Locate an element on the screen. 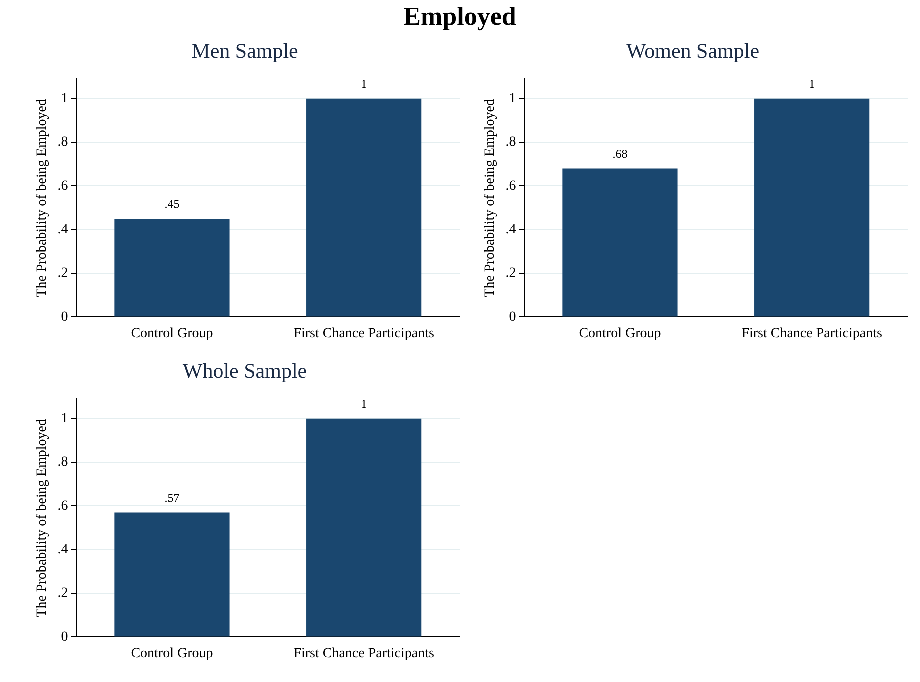 This screenshot has height=682, width=920. chart-title: Whole Sample is located at coordinates (245, 371).